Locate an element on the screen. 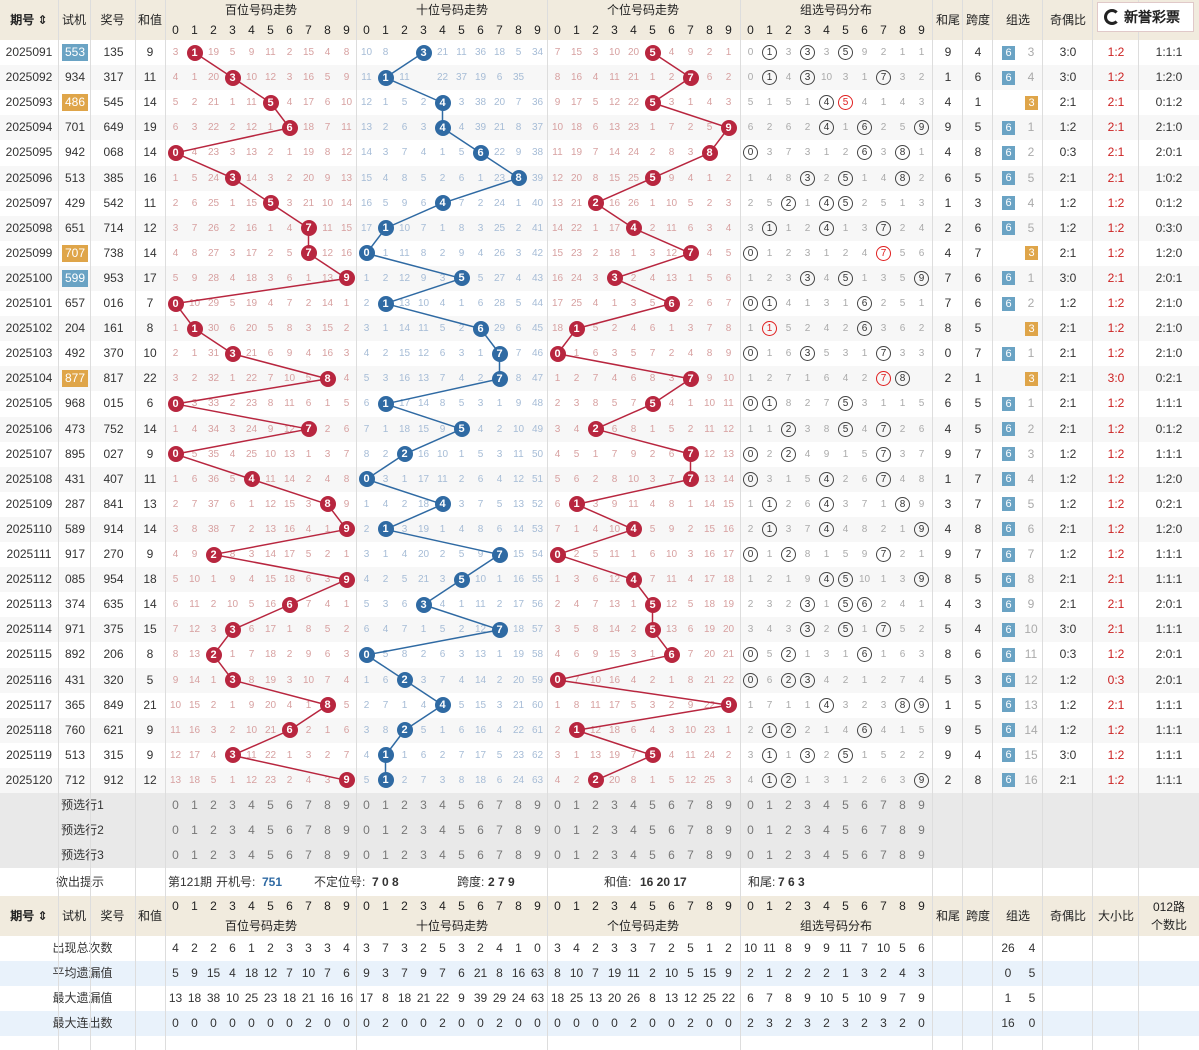 The width and height of the screenshot is (1199, 1050). site-logo: 新誉彩票 is located at coordinates (1145, 17).